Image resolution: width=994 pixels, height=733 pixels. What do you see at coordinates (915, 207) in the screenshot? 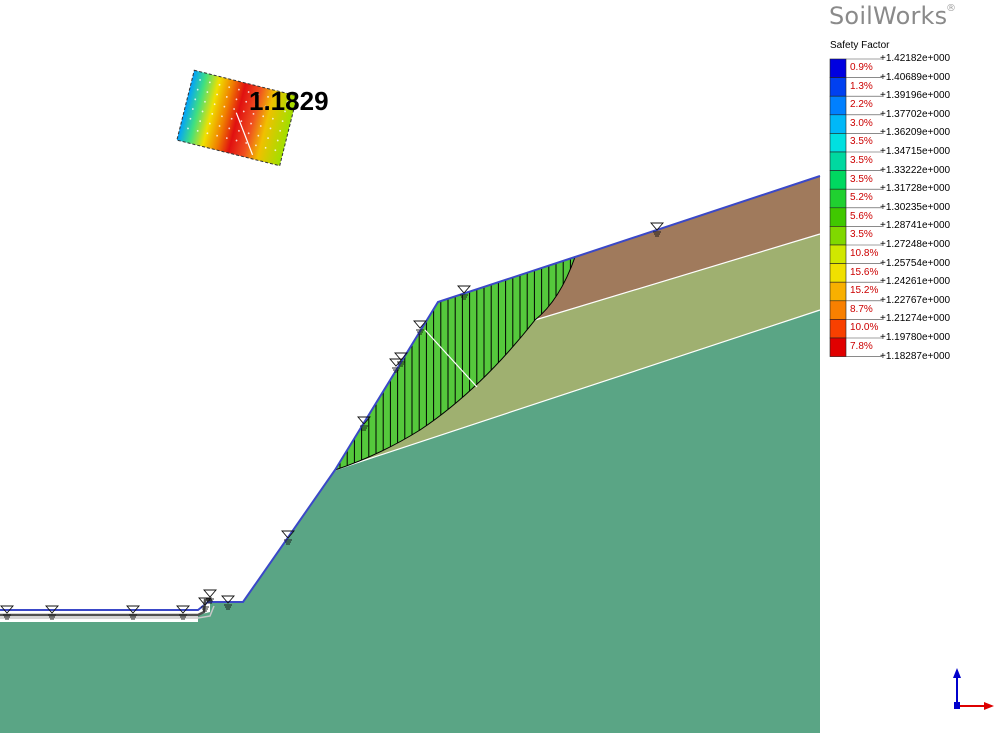
I see `legend-value: +1.30235e+000` at bounding box center [915, 207].